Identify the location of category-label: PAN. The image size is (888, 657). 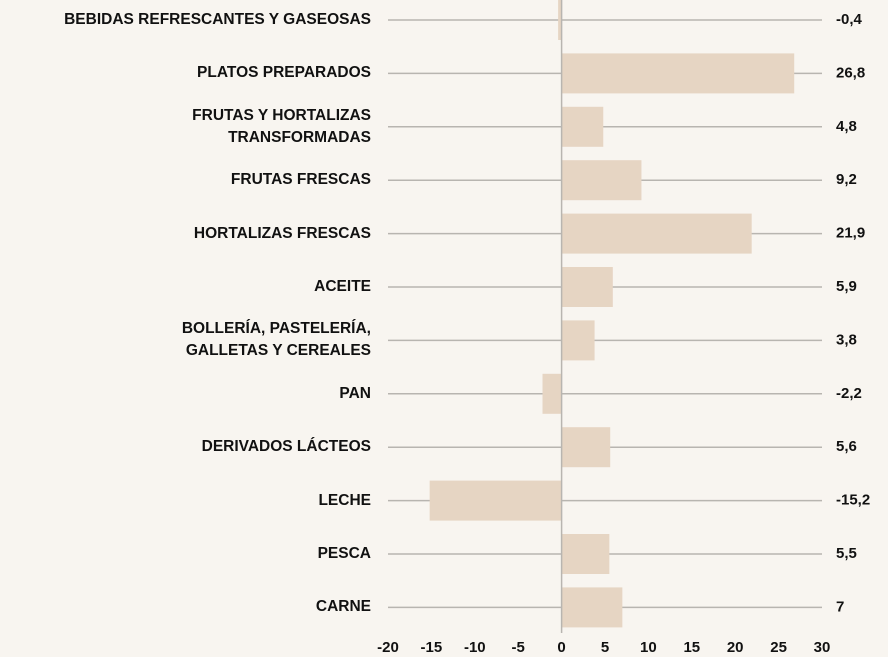
(355, 393).